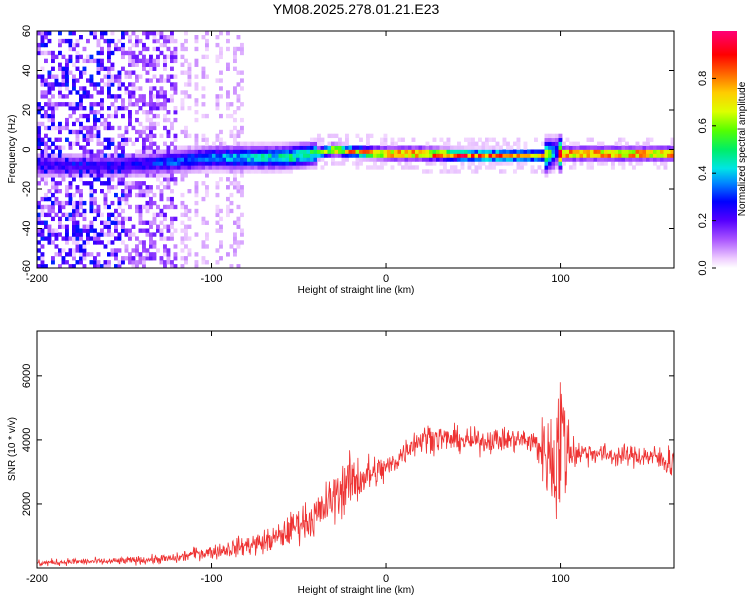  What do you see at coordinates (27, 376) in the screenshot?
I see `y-tick-label: 6000` at bounding box center [27, 376].